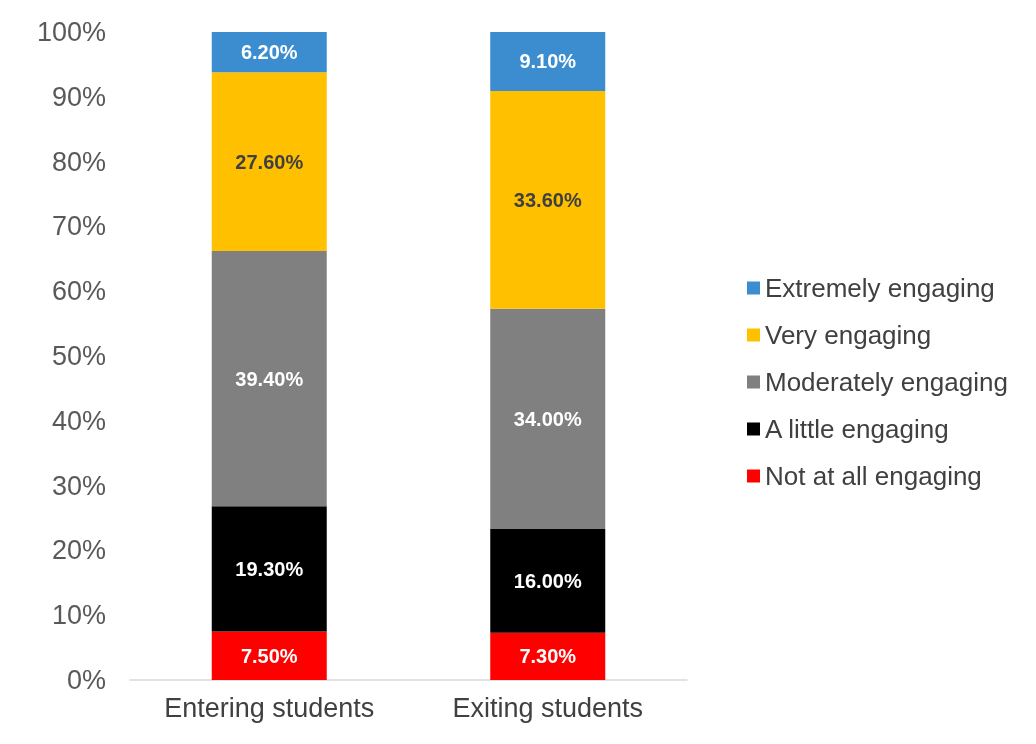  I want to click on legend-label: Very engaging, so click(848, 335).